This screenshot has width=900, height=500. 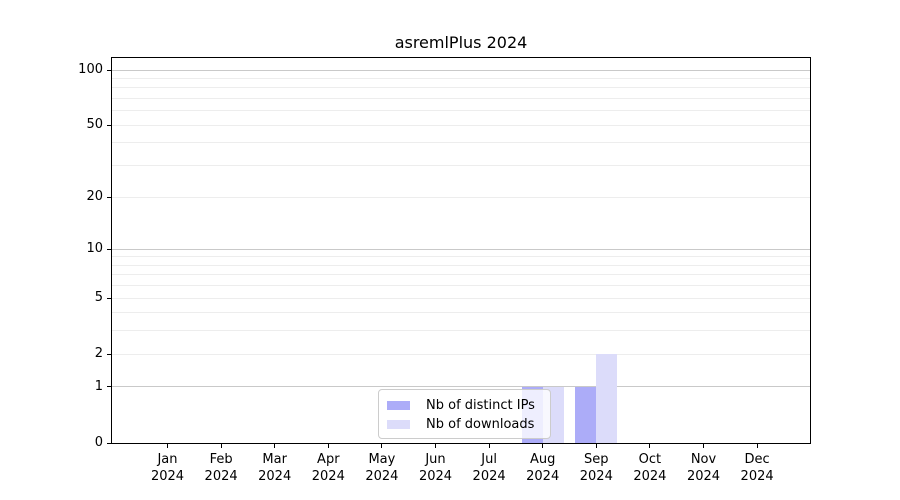 I want to click on y-tick-label: 50, so click(x=94, y=125).